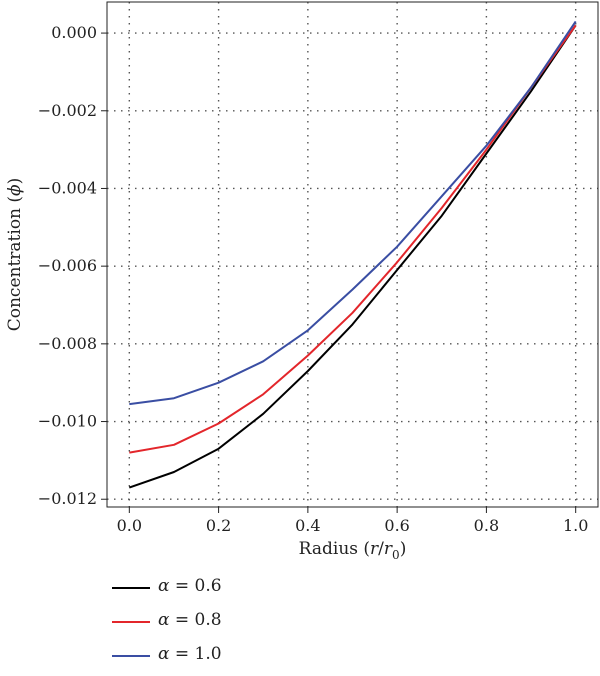  I want to click on legend-label: α = 0.6, so click(190, 586).